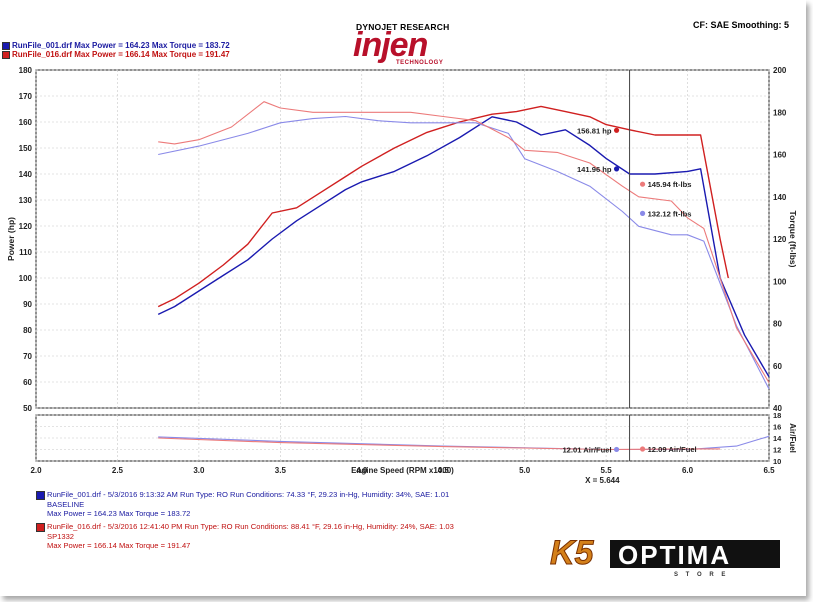 Image resolution: width=813 pixels, height=602 pixels. What do you see at coordinates (25, 252) in the screenshot?
I see `power-tick-label: 110` at bounding box center [25, 252].